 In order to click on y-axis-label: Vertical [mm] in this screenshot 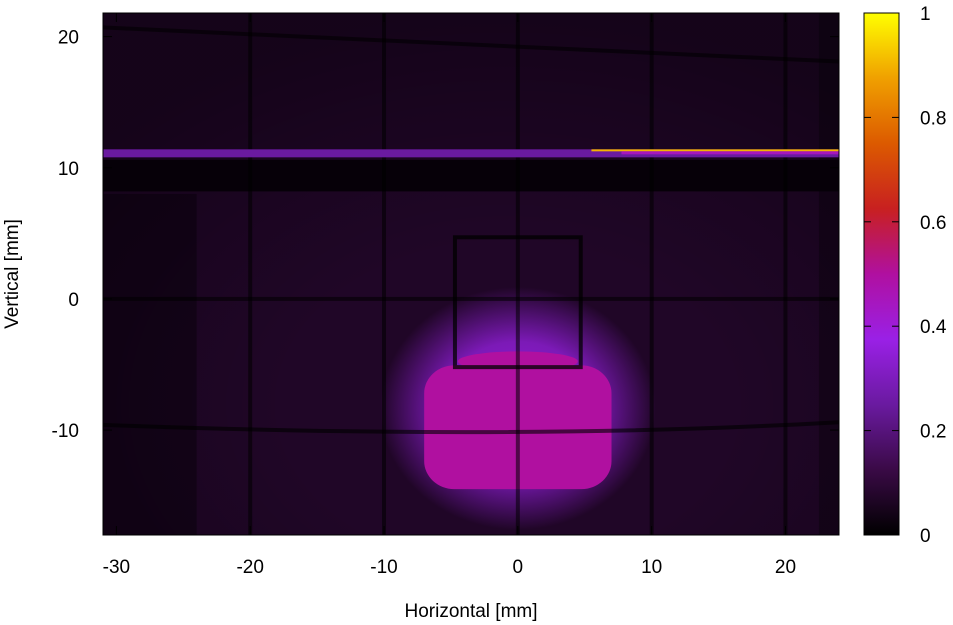, I will do `click(12, 274)`.